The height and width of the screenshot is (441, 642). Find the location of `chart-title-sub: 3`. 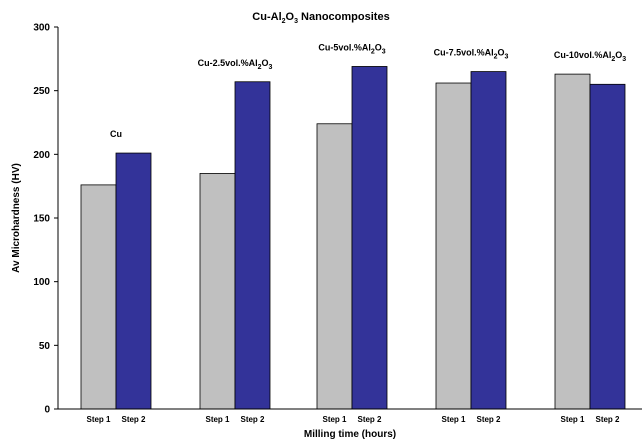

chart-title-sub: 3 is located at coordinates (296, 21).